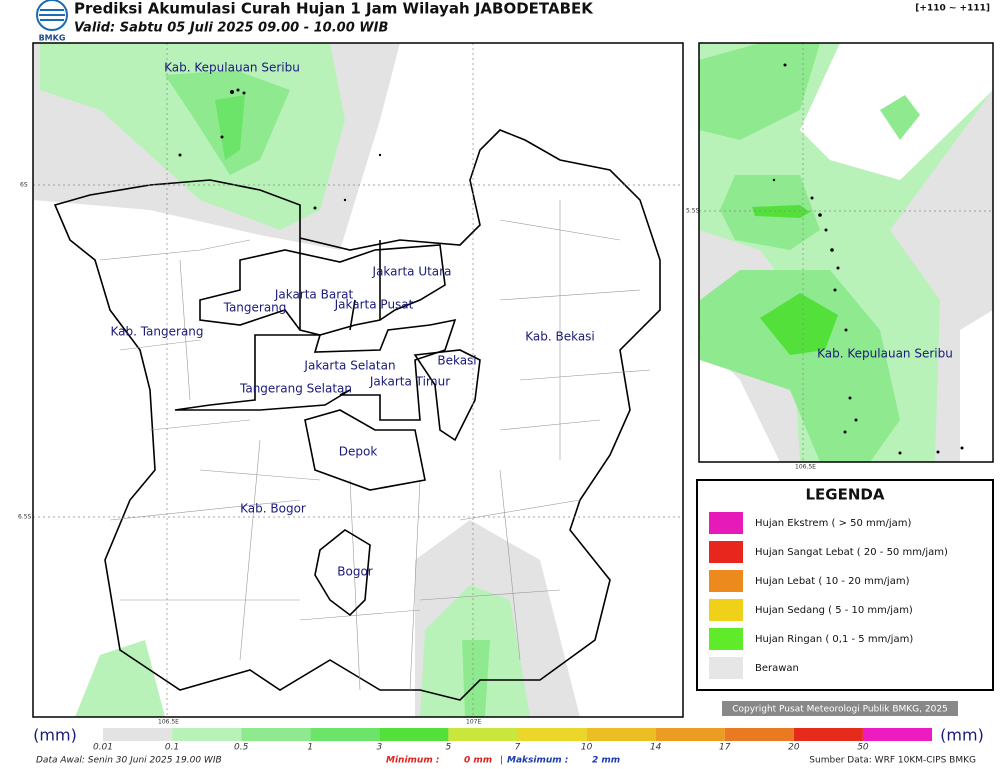  What do you see at coordinates (129, 761) in the screenshot?
I see `data-awal: Data Awal: Senin 30 Juni 2025 19.00 WIB` at bounding box center [129, 761].